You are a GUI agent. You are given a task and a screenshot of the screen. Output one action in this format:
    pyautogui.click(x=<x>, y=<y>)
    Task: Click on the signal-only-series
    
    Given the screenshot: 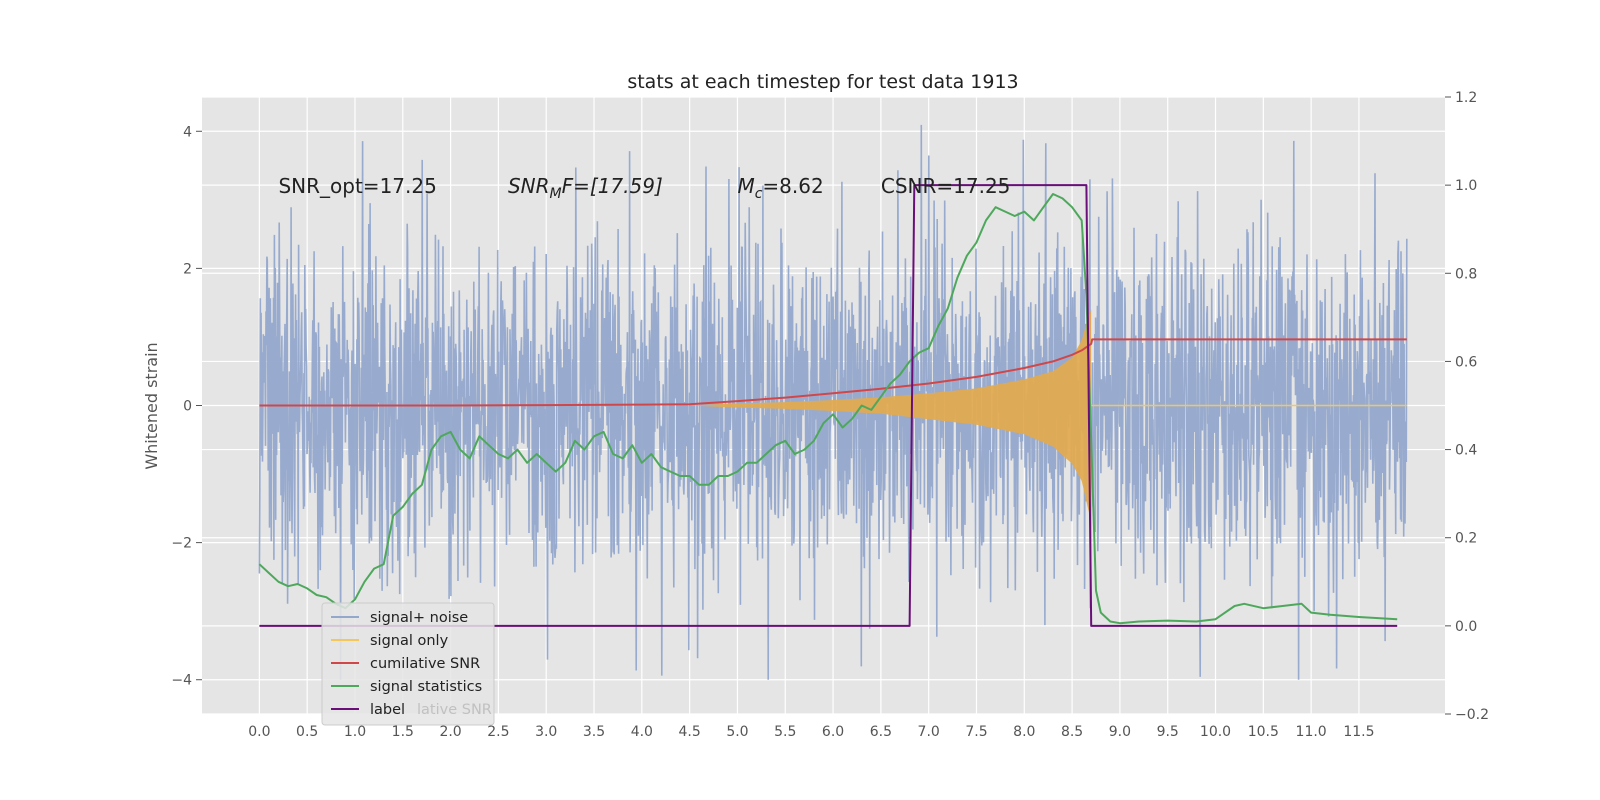 What is the action you would take?
    pyautogui.click(x=1048, y=415)
    